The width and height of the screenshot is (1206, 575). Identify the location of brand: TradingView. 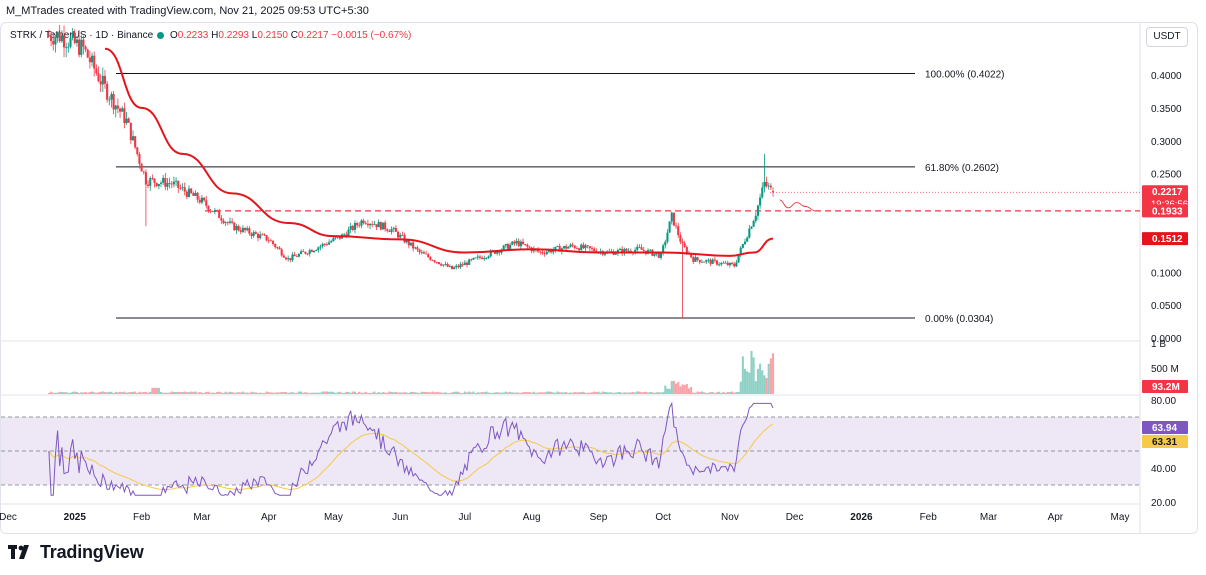
(76, 552).